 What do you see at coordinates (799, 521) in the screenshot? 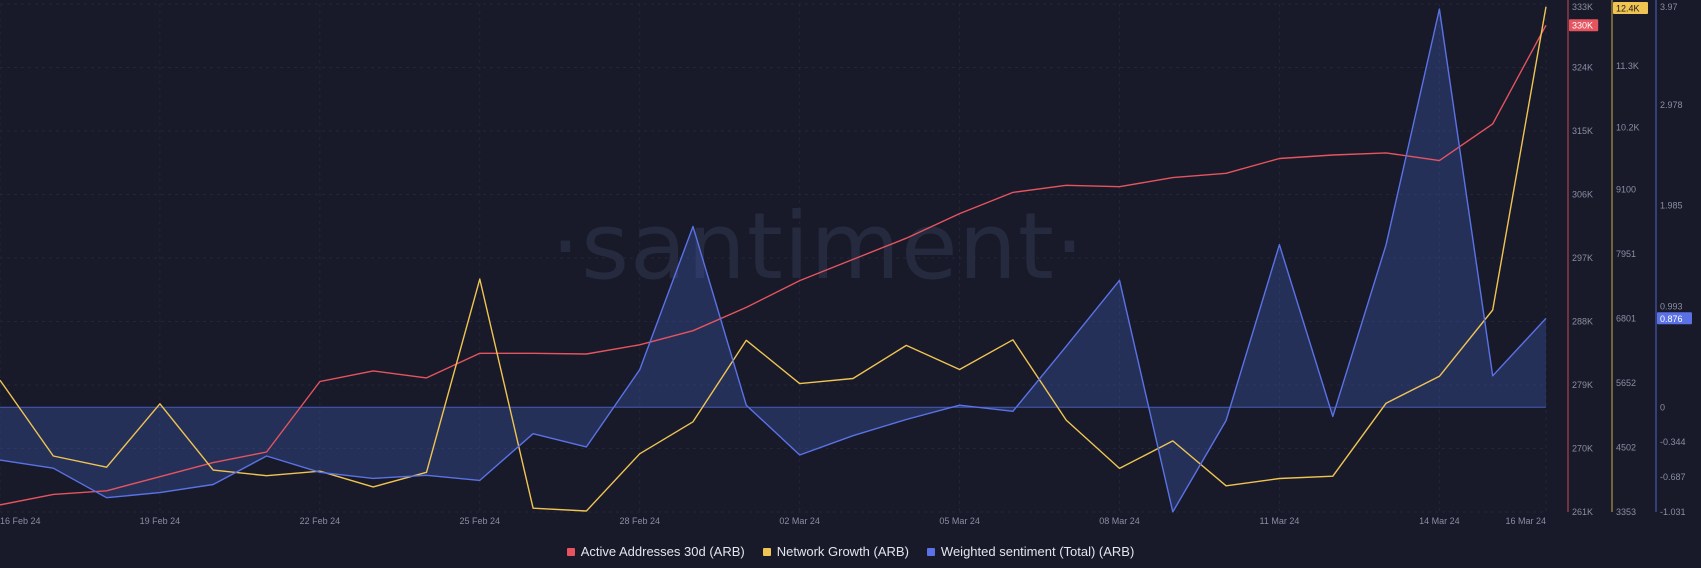
I see `x-tick-label: 02 Mar 24` at bounding box center [799, 521].